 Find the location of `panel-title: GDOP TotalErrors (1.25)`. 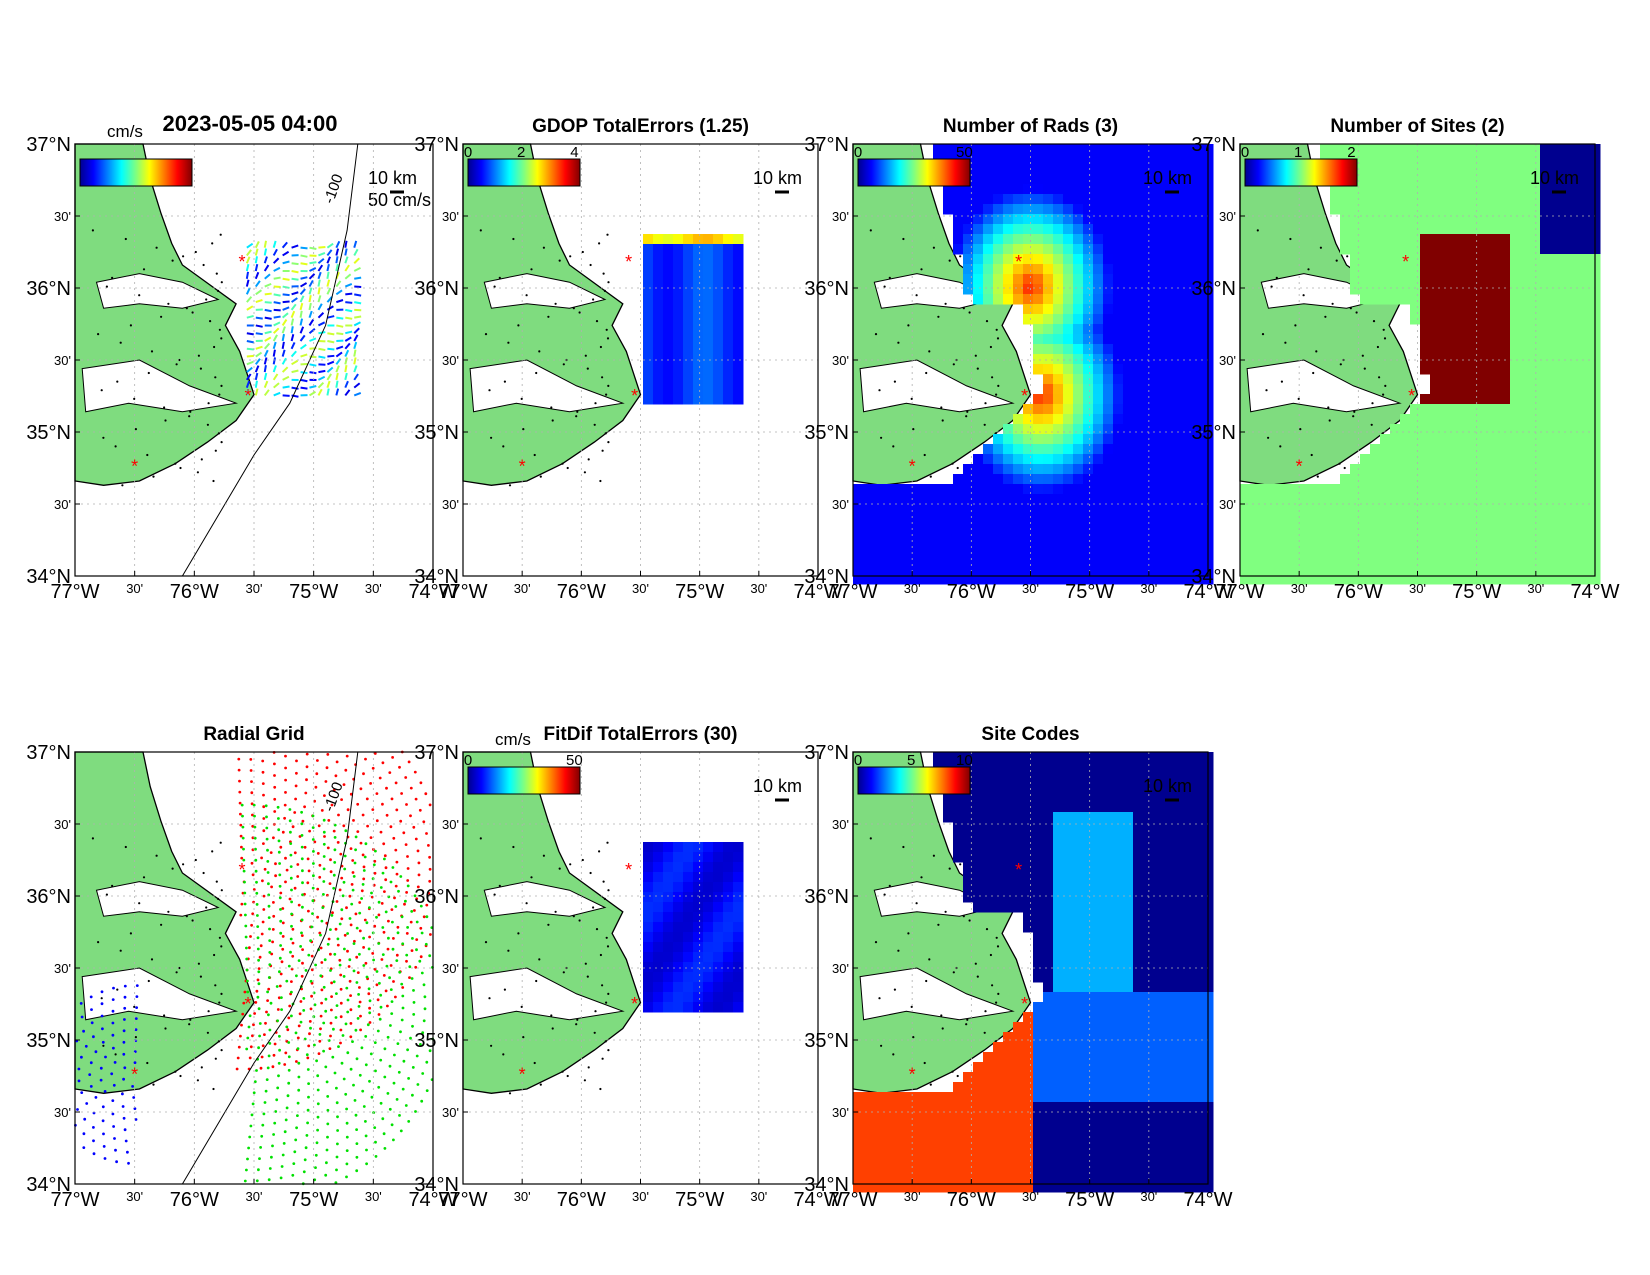

panel-title: GDOP TotalErrors (1.25) is located at coordinates (640, 126).